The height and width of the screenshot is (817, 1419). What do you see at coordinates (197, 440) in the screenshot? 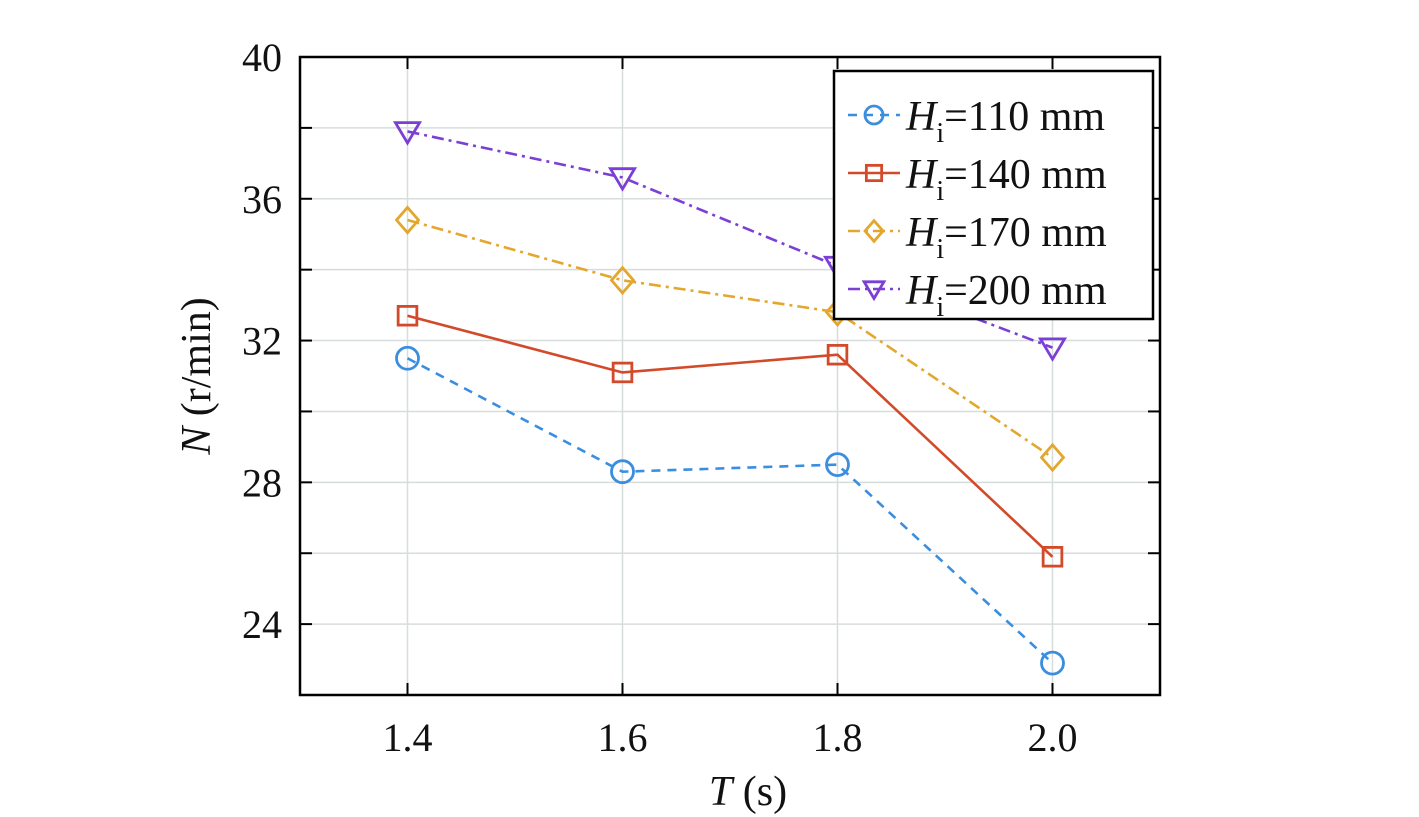
I see `y-axis-variable: N` at bounding box center [197, 440].